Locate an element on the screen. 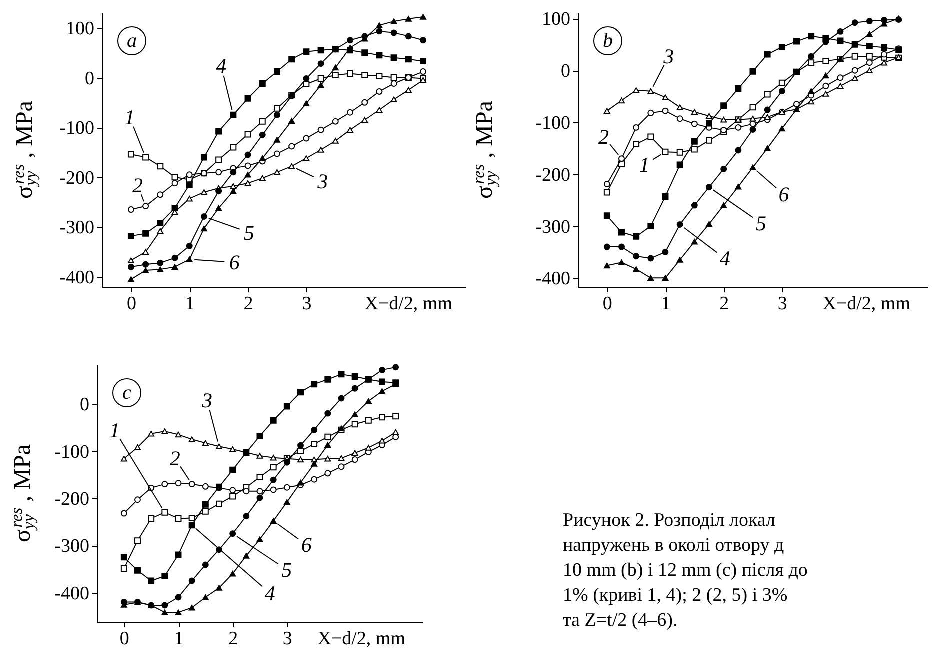 This screenshot has width=932, height=649. annotation: a is located at coordinates (132, 41).